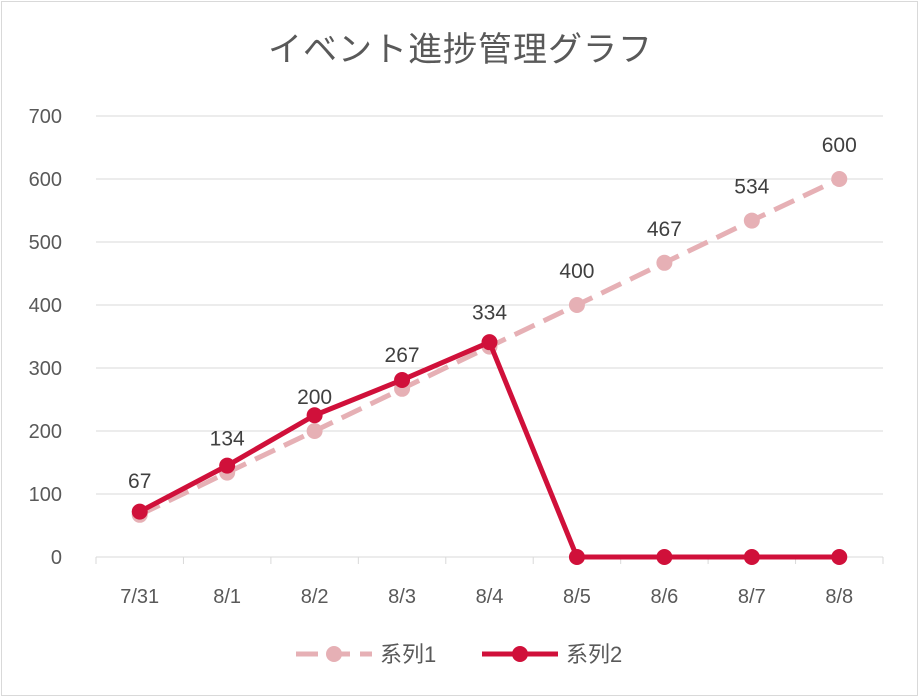  I want to click on data-label: 600, so click(839, 145).